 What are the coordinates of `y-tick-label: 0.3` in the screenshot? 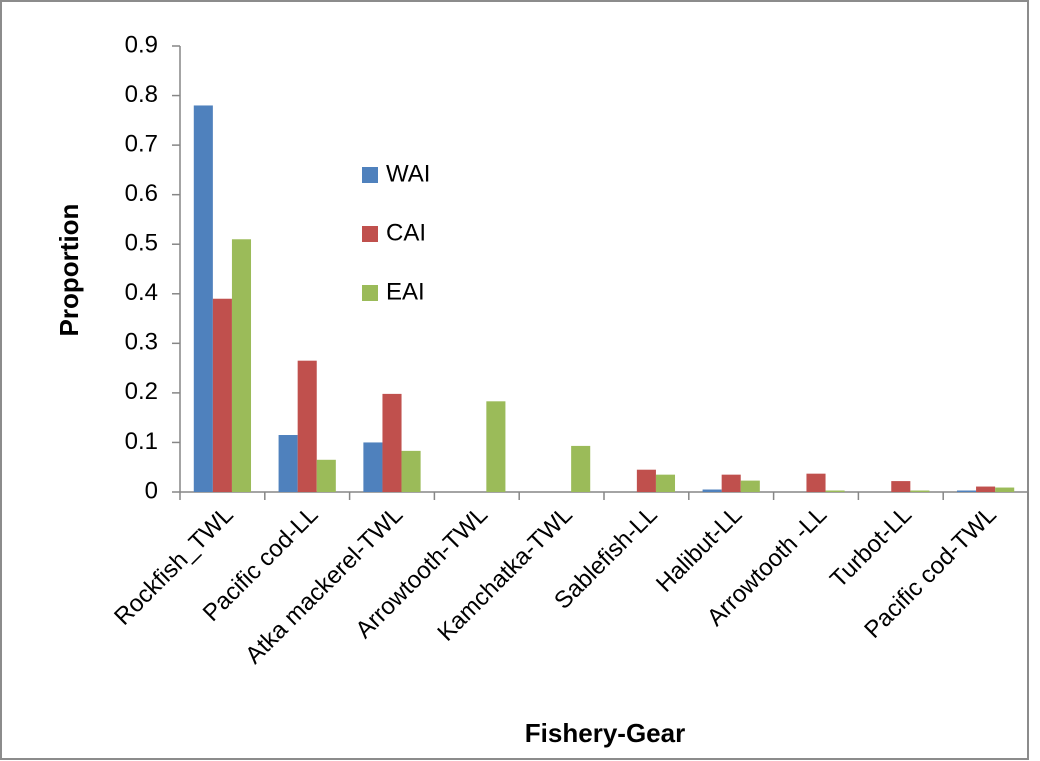 It's located at (141, 342).